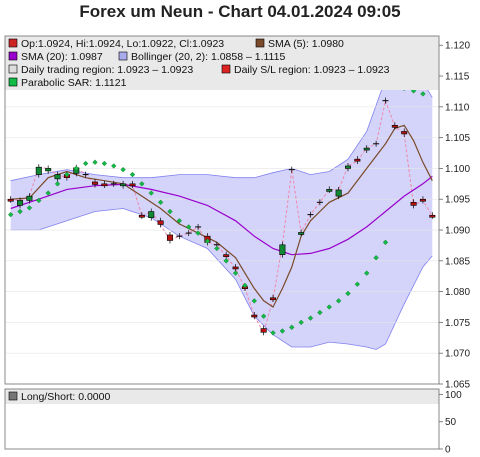 Image resolution: width=480 pixels, height=457 pixels. I want to click on sub-plot-frame, so click(222, 419).